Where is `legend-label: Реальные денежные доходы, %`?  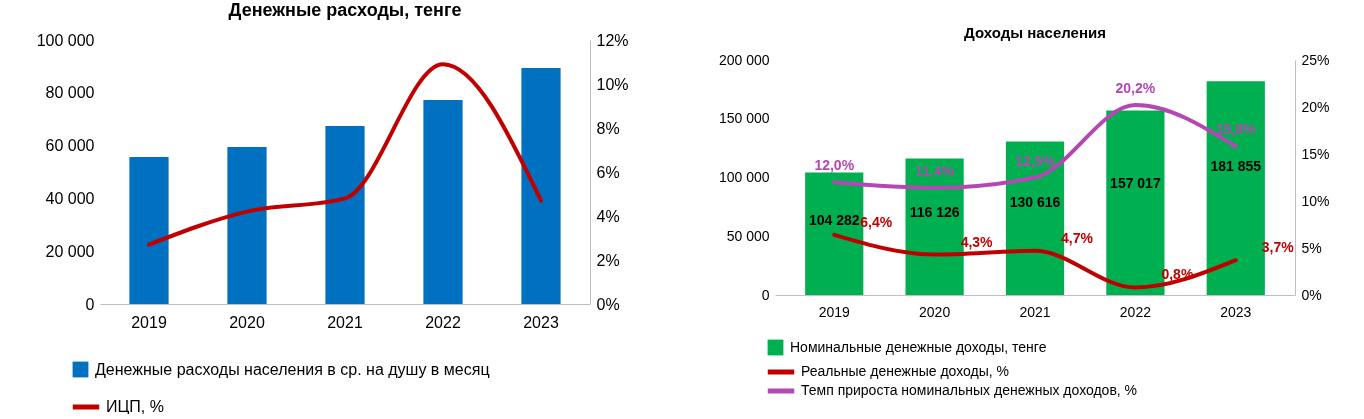
legend-label: Реальные денежные доходы, % is located at coordinates (905, 371).